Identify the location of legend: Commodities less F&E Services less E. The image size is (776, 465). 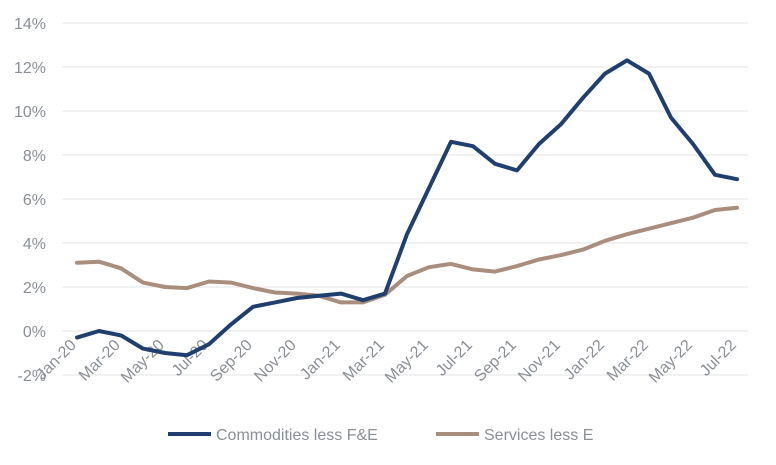
(380, 435).